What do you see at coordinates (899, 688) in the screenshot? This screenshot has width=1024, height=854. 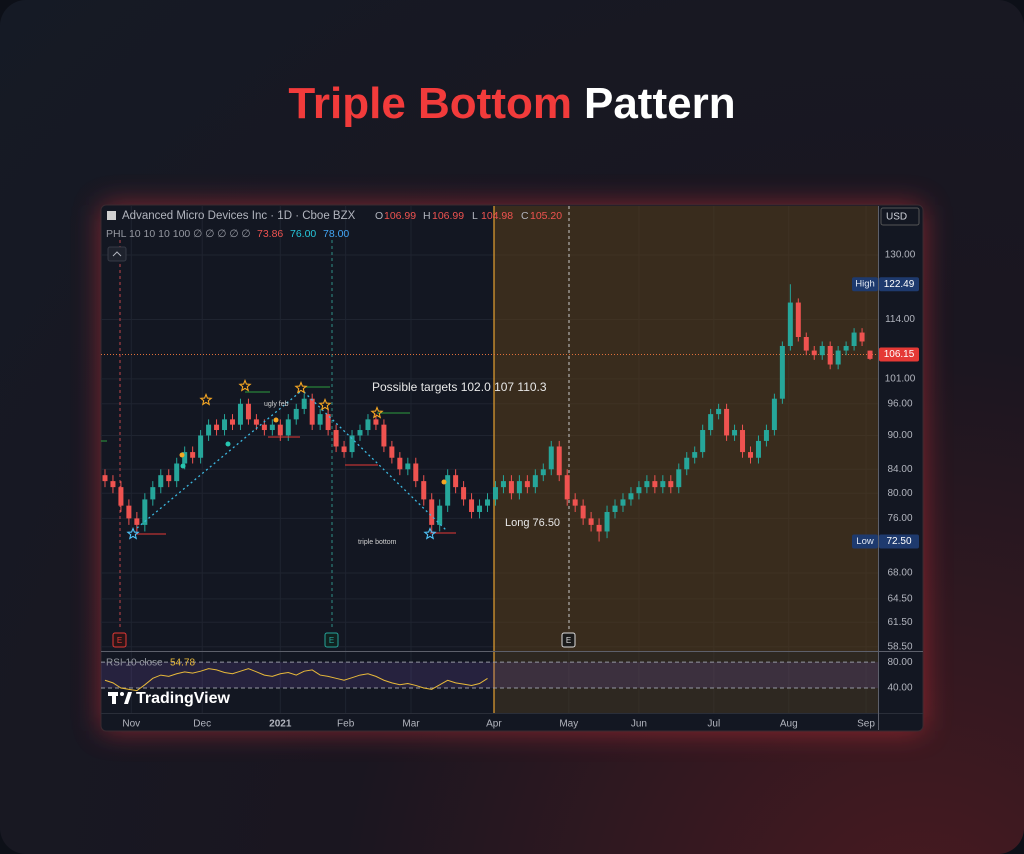 I see `rsi-tick-label: 40.00` at bounding box center [899, 688].